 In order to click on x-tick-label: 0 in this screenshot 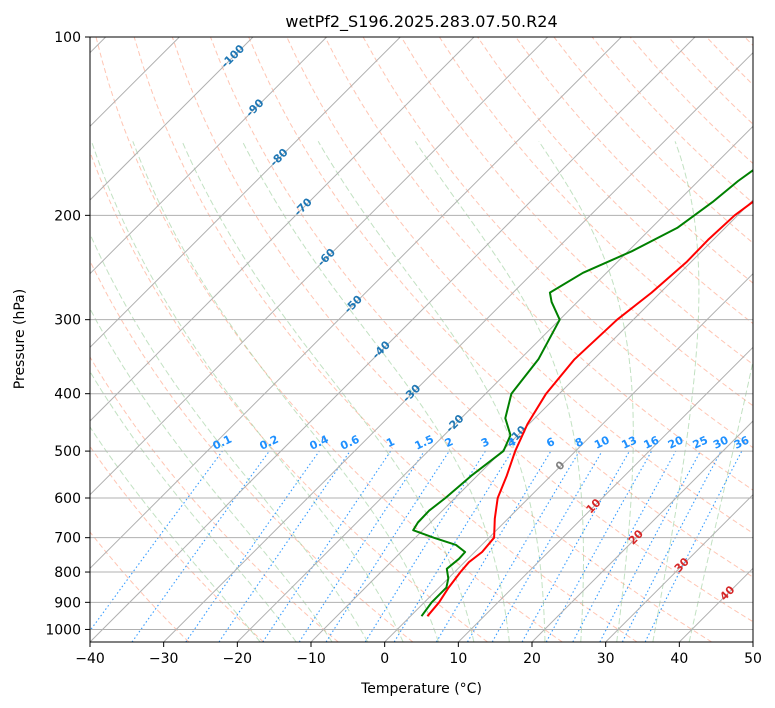, I will do `click(384, 659)`.